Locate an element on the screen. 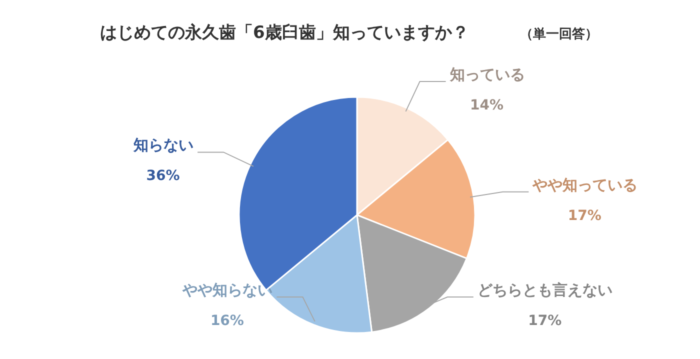 This screenshot has width=700, height=359. slice-label: どちらとも言えない is located at coordinates (544, 290).